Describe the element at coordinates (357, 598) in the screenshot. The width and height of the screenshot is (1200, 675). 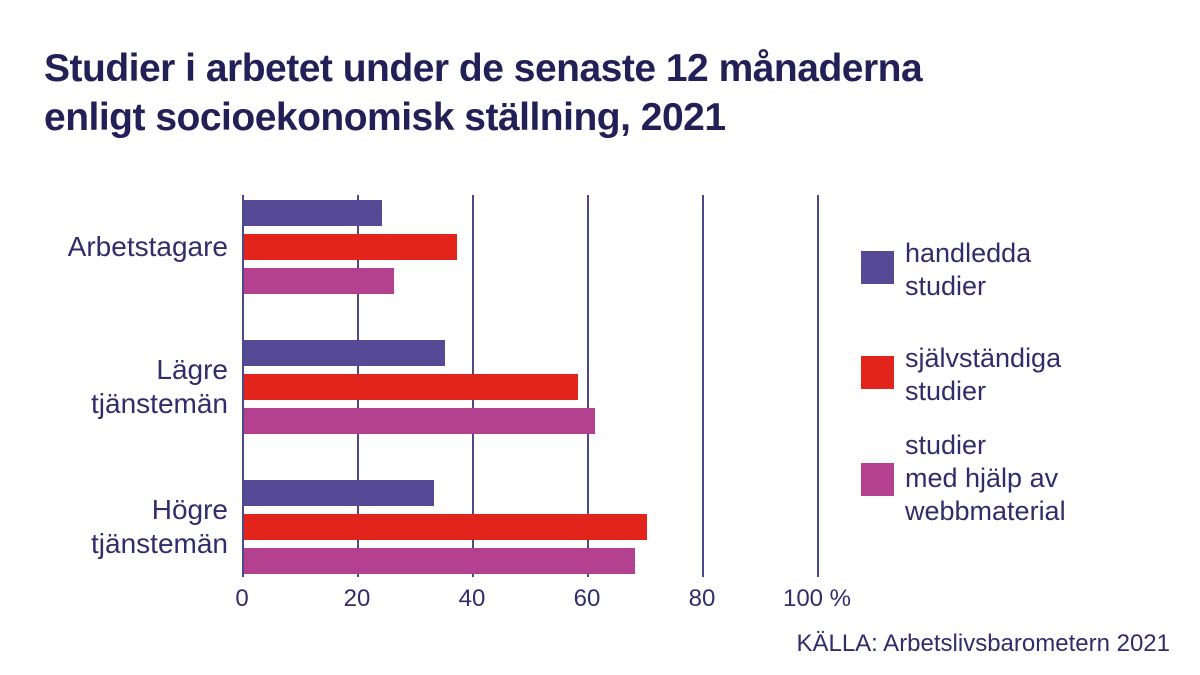
I see `x-tick-label-20: 20` at that location.